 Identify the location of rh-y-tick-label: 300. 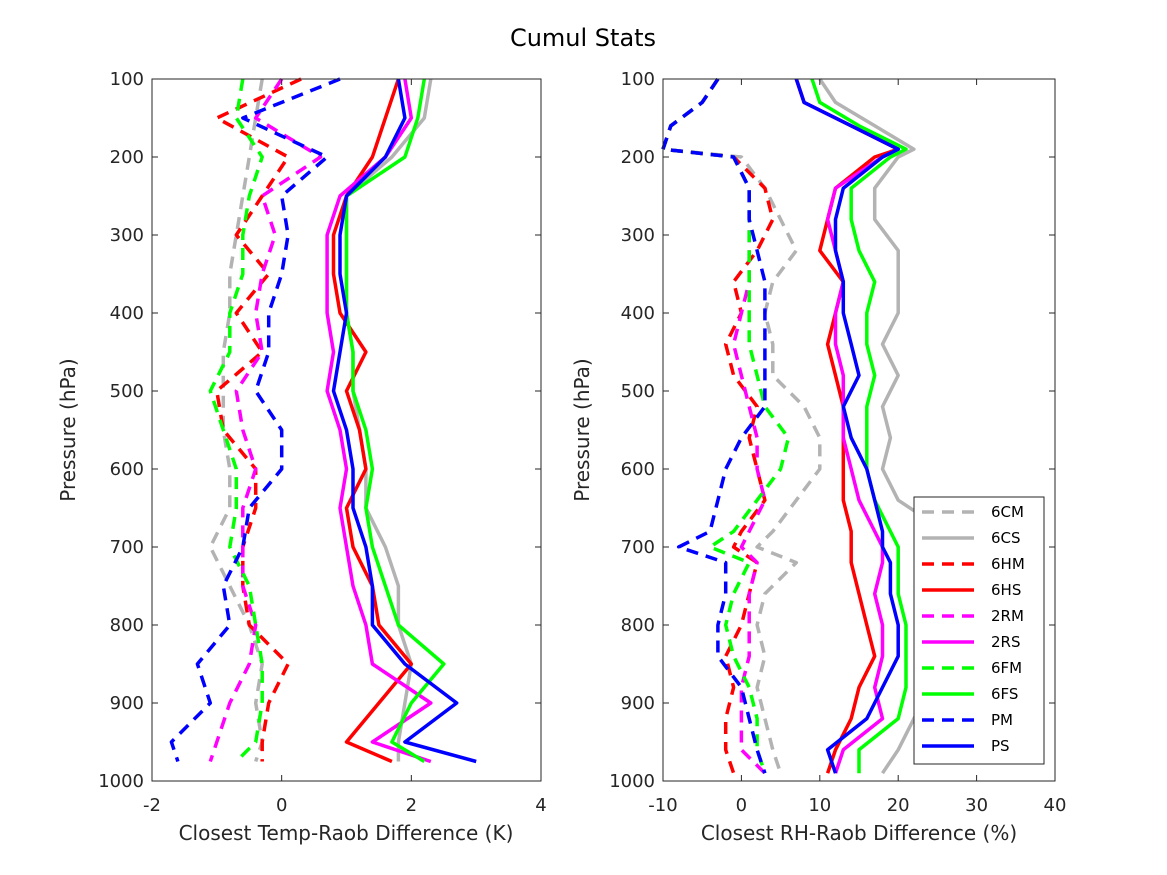
(638, 235).